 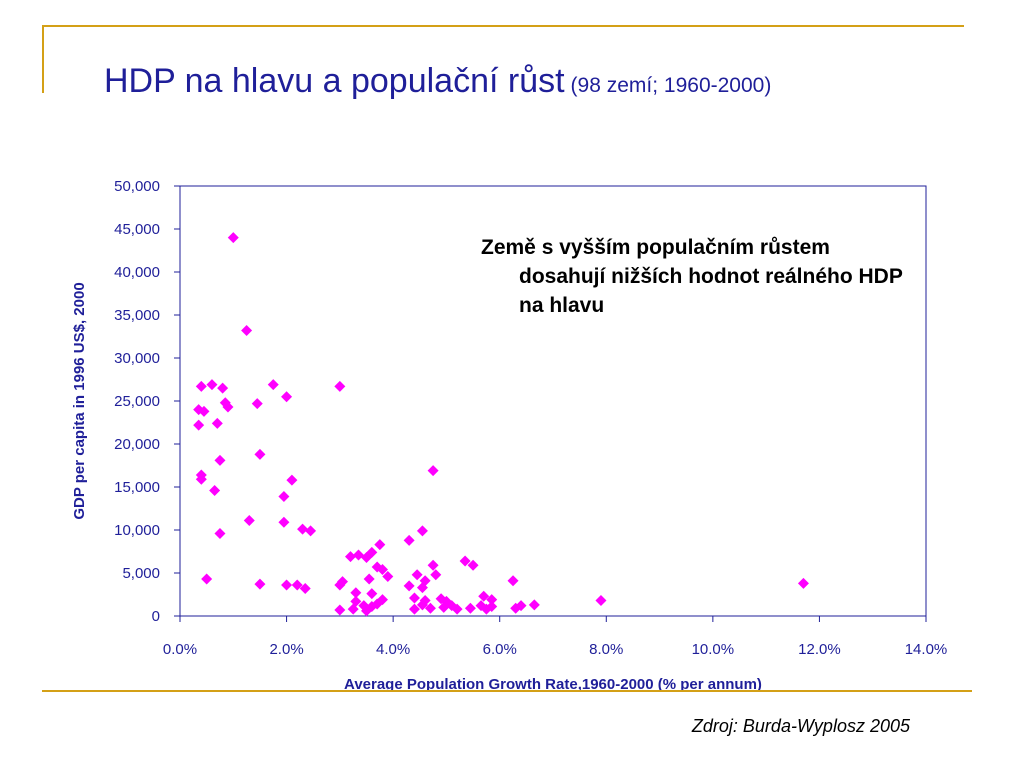 I want to click on y-tick-label: 35,000, so click(x=137, y=315).